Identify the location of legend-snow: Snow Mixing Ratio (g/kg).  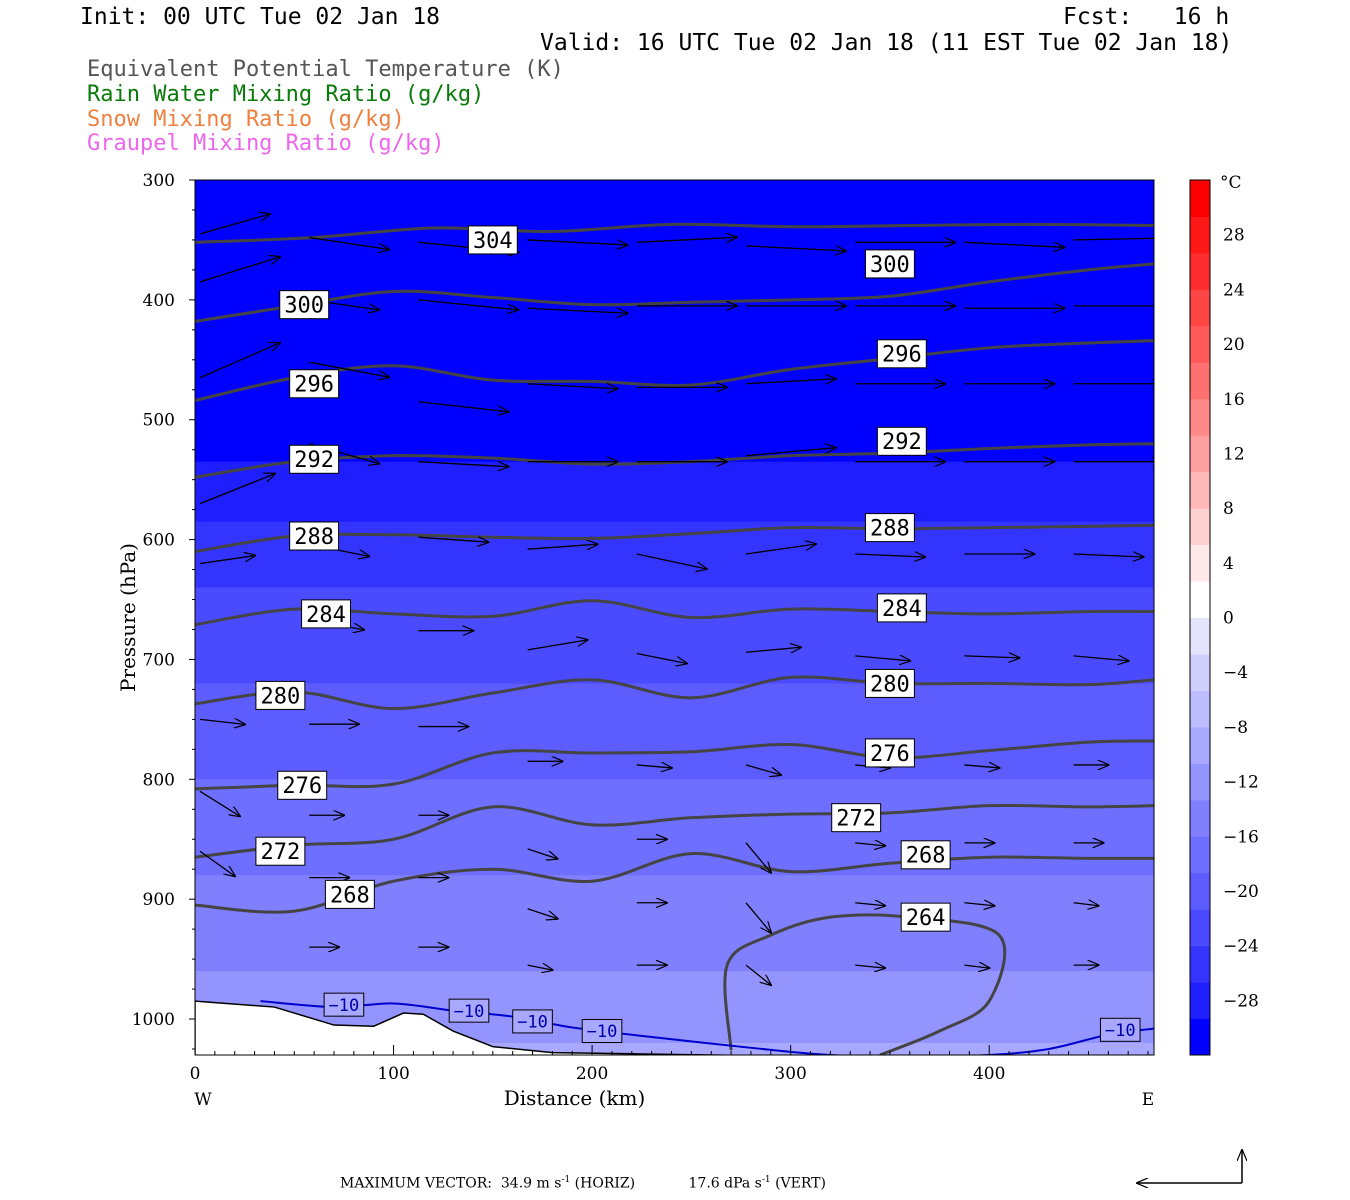
(246, 119).